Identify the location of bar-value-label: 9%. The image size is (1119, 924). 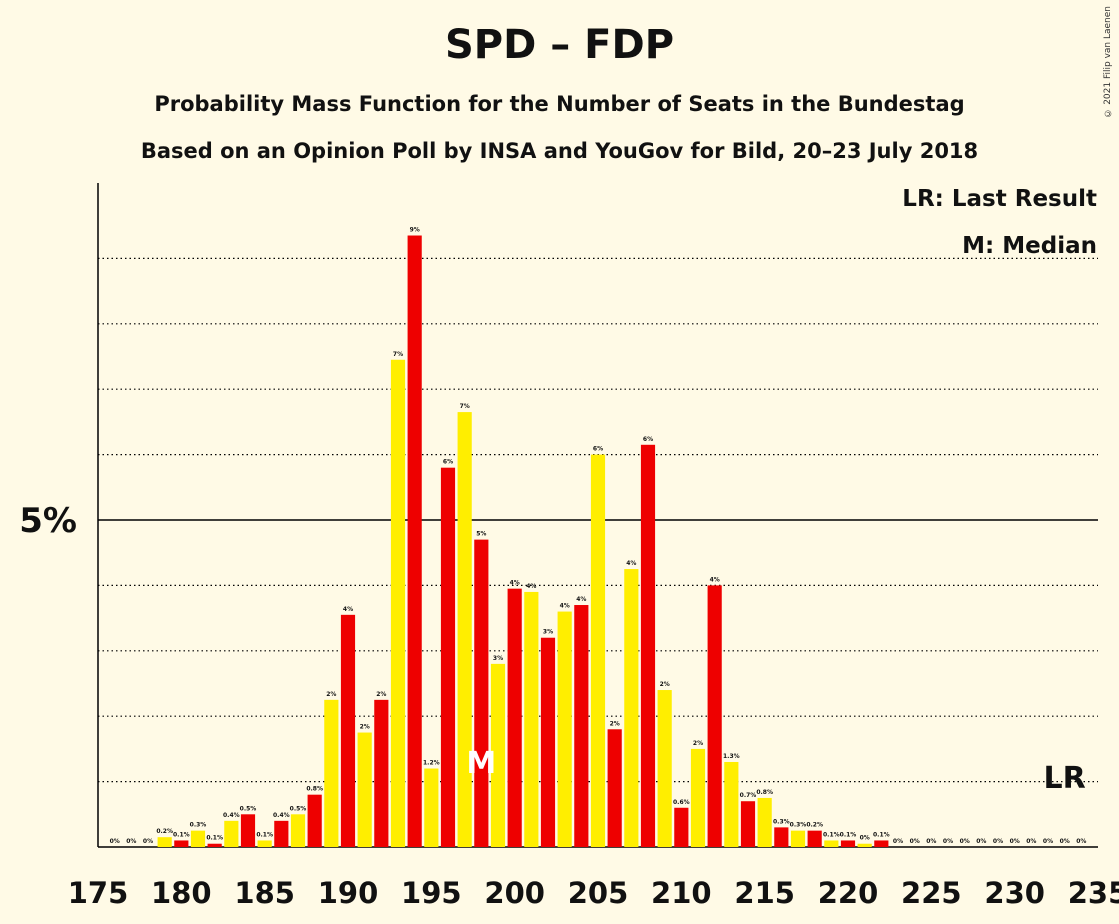
(415, 230).